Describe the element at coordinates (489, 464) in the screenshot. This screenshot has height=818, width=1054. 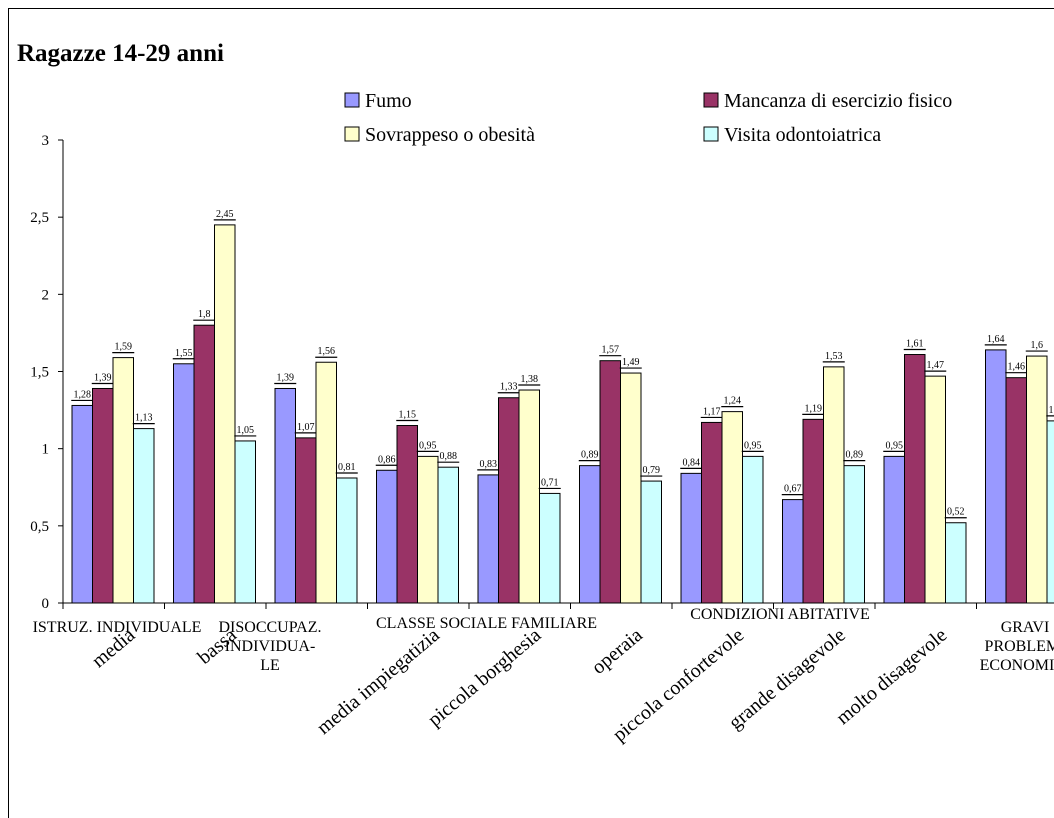
I see `data-label: 0,83` at that location.